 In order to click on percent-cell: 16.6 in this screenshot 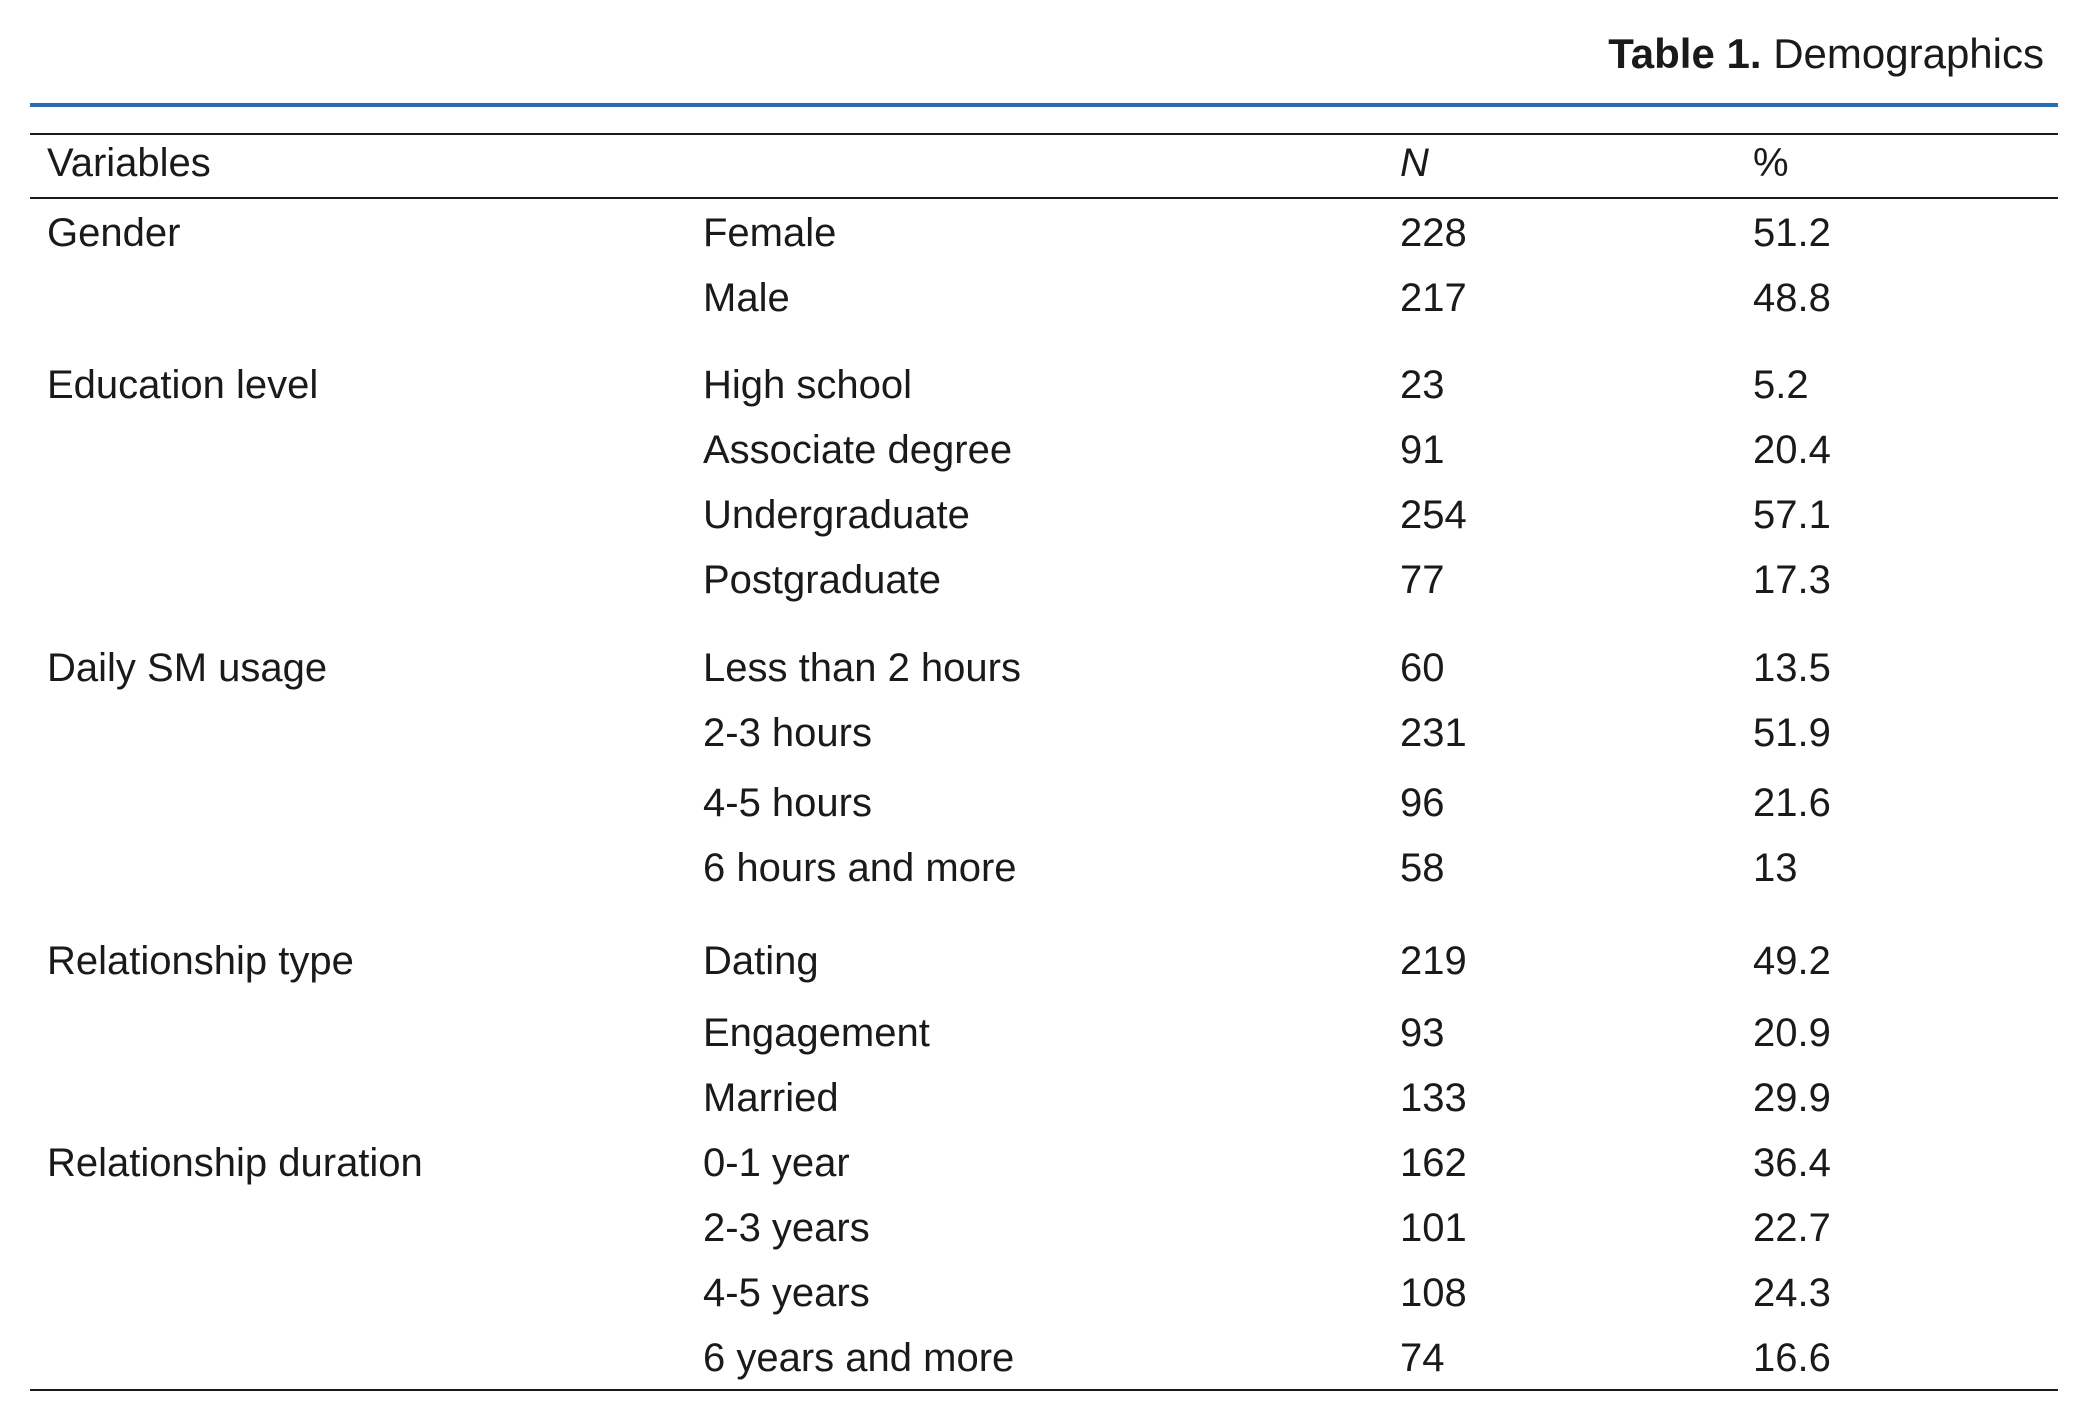, I will do `click(1792, 1358)`.